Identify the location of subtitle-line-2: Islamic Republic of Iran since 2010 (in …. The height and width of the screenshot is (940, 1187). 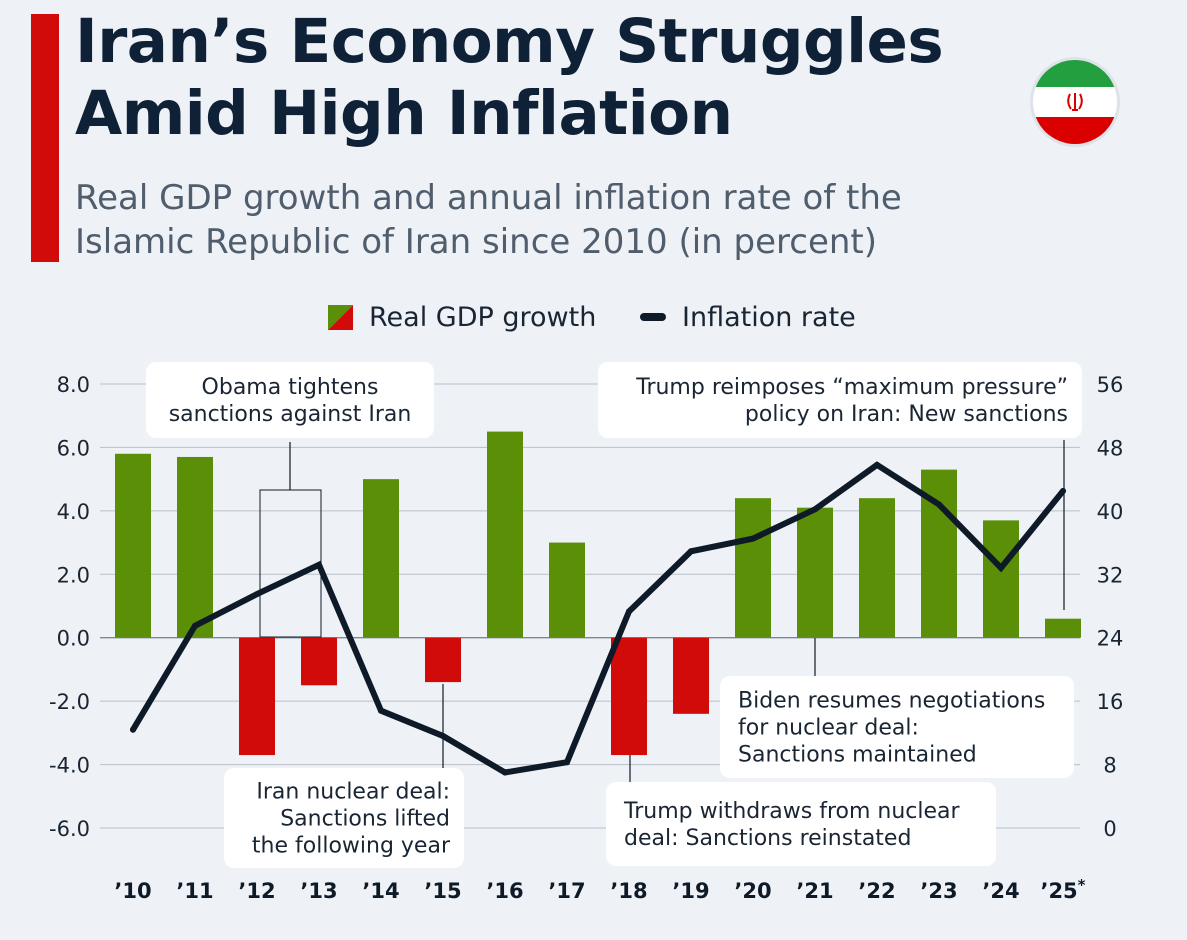
(476, 242).